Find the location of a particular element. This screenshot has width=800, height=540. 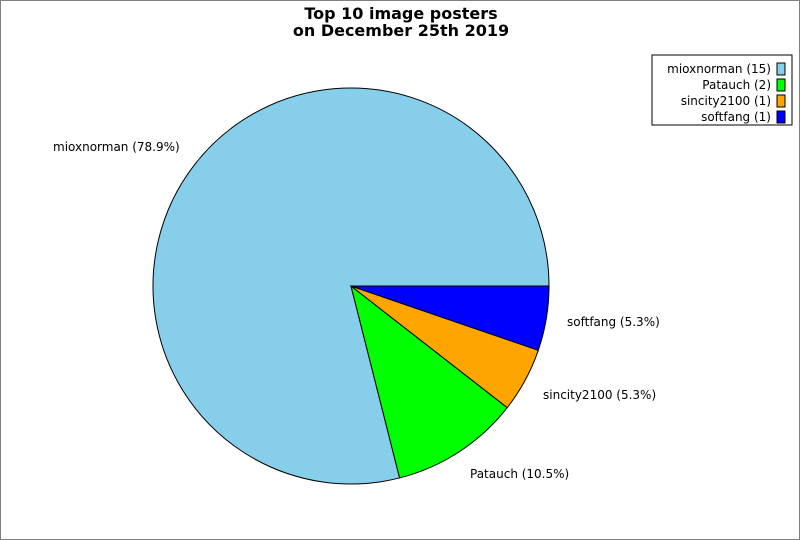

pie-slice-patauch is located at coordinates (429, 381).